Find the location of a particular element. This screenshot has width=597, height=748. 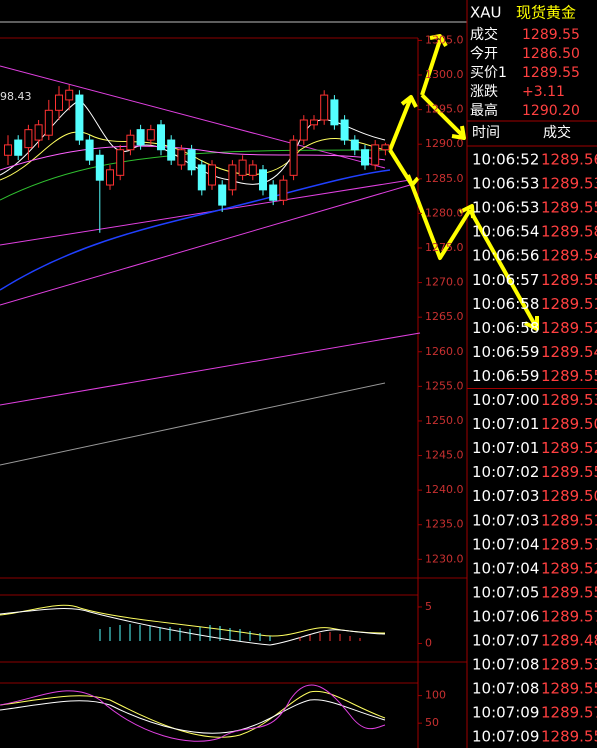

column-header: 时间 is located at coordinates (486, 133).